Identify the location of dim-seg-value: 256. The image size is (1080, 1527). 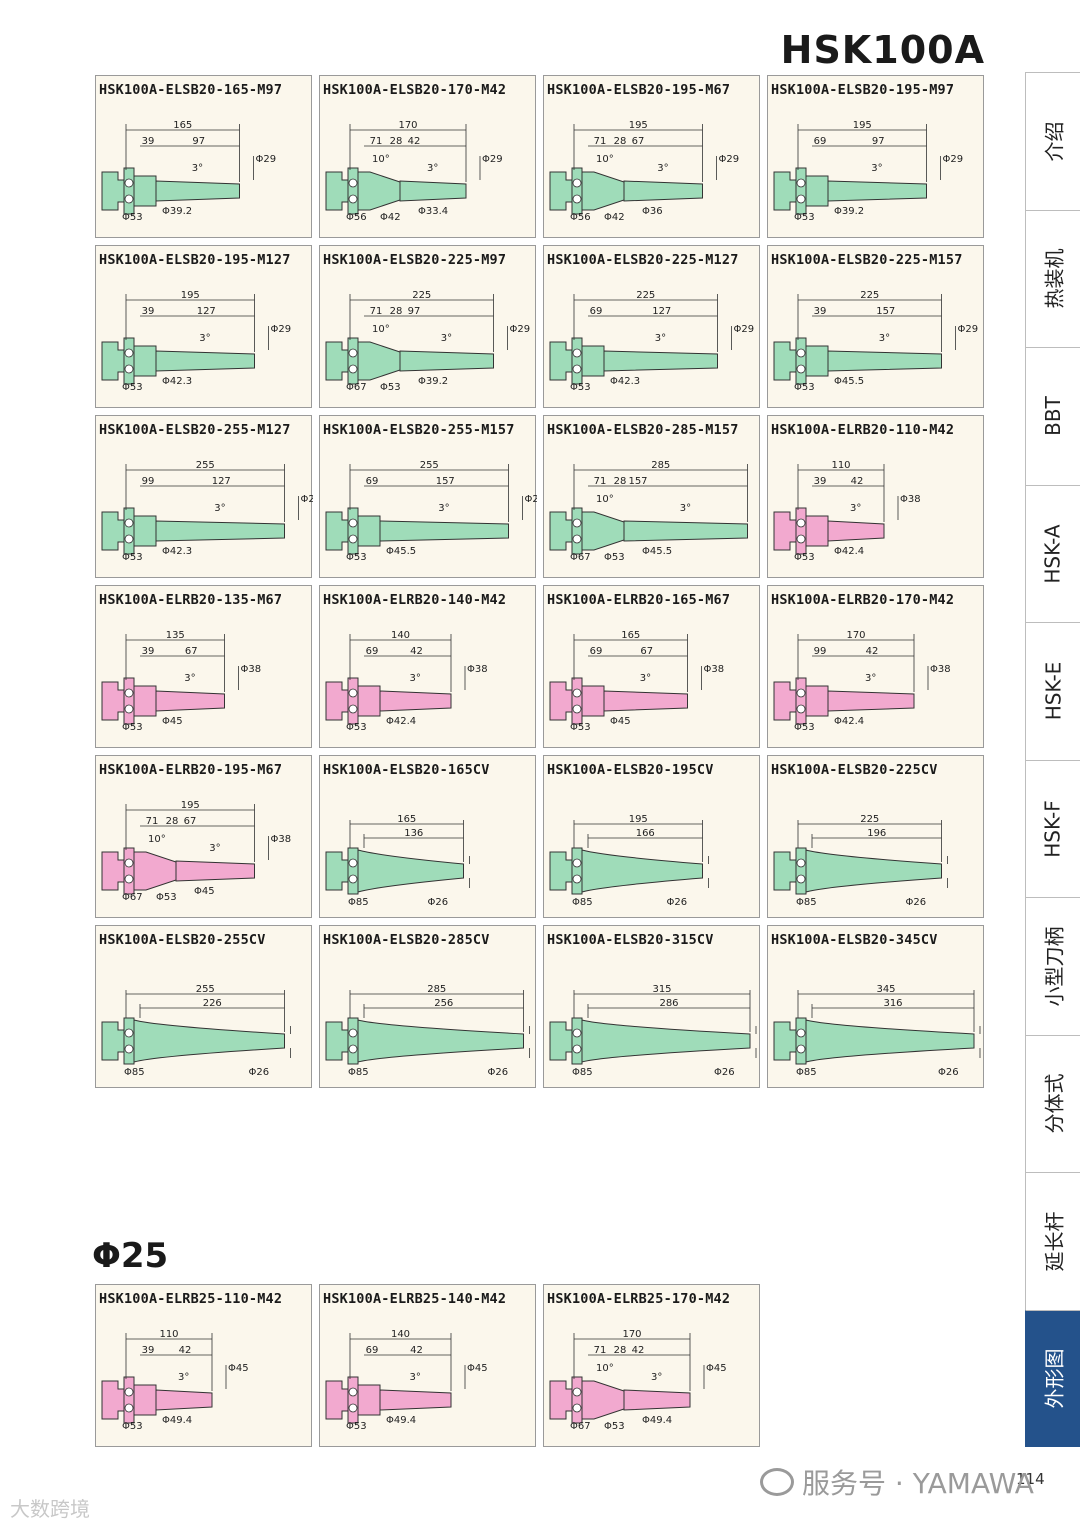
(443, 1003).